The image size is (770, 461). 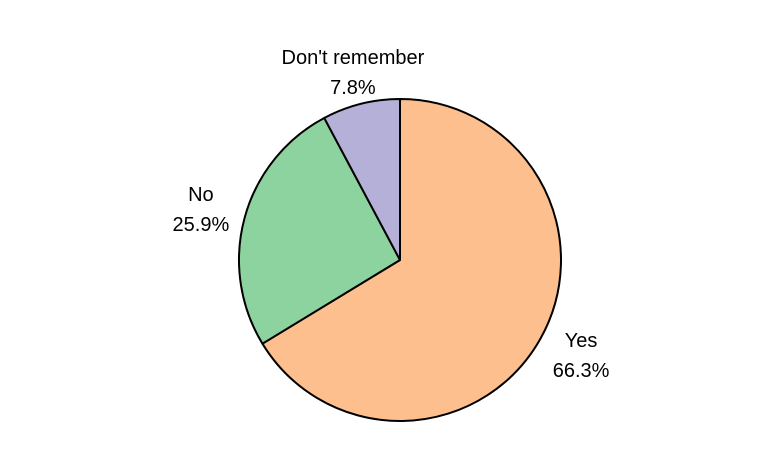 What do you see at coordinates (201, 195) in the screenshot?
I see `pie-label-category: No` at bounding box center [201, 195].